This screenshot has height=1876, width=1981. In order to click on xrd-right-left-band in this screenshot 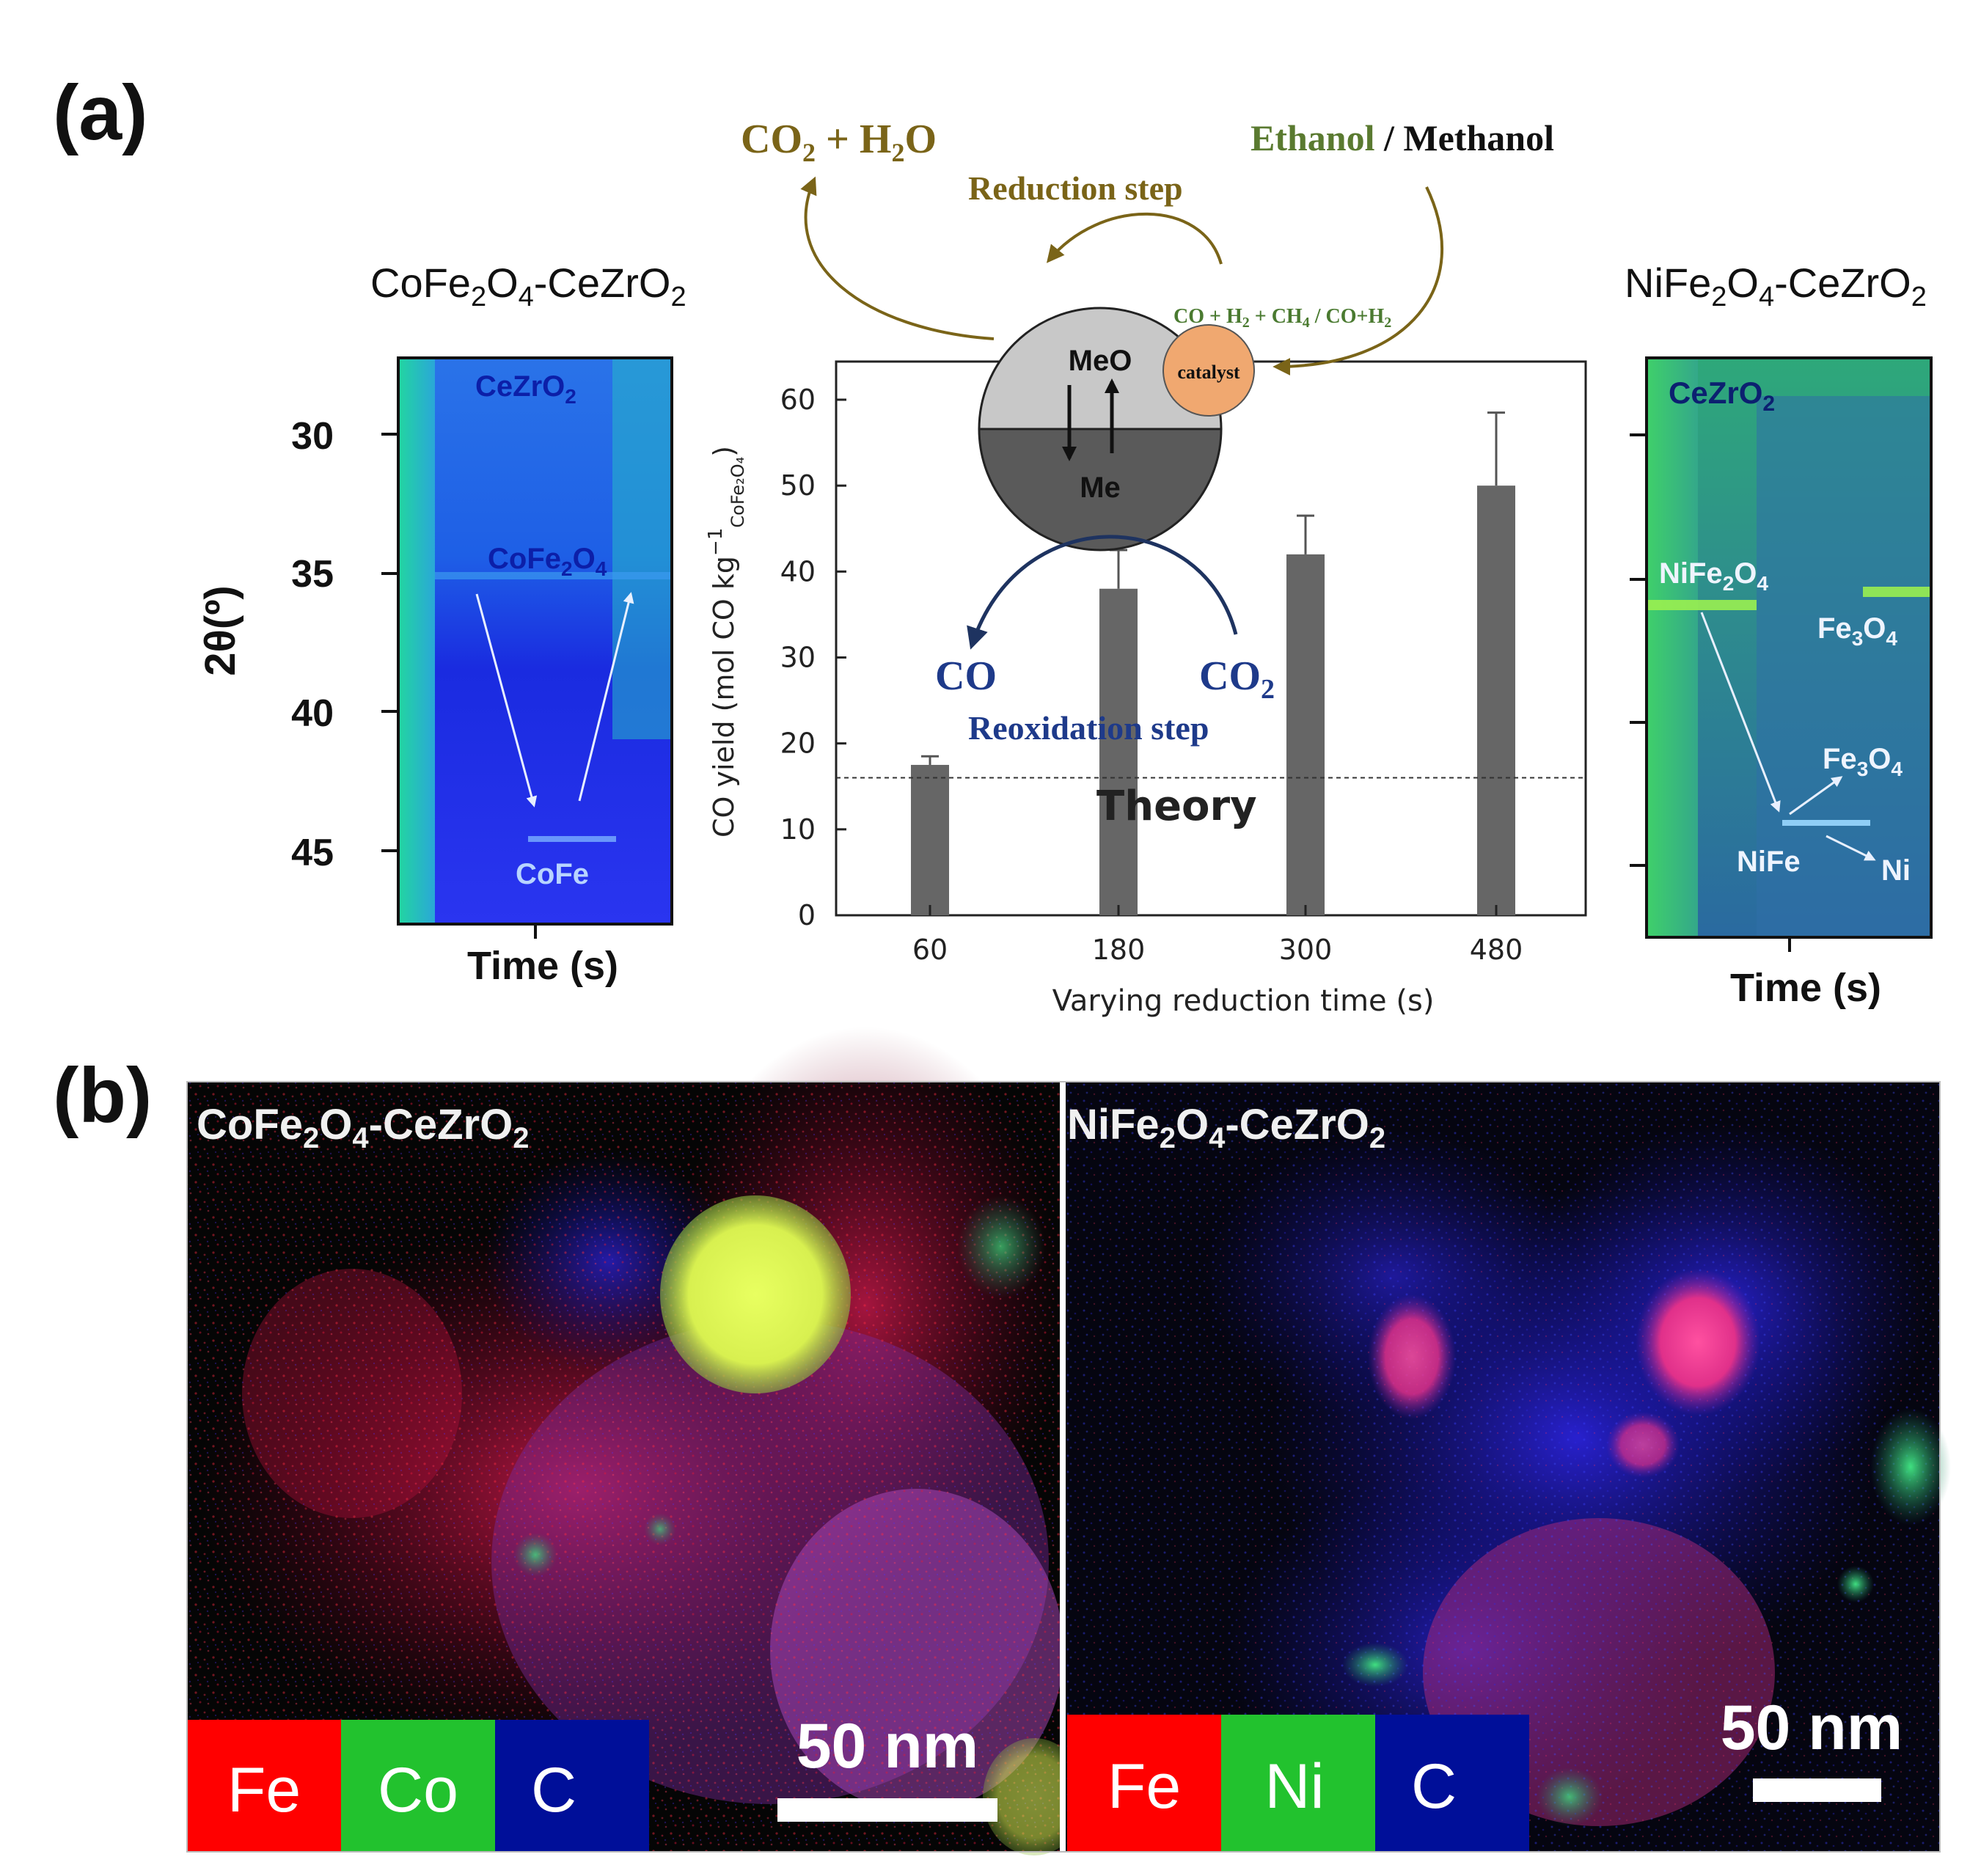, I will do `click(1672, 647)`.